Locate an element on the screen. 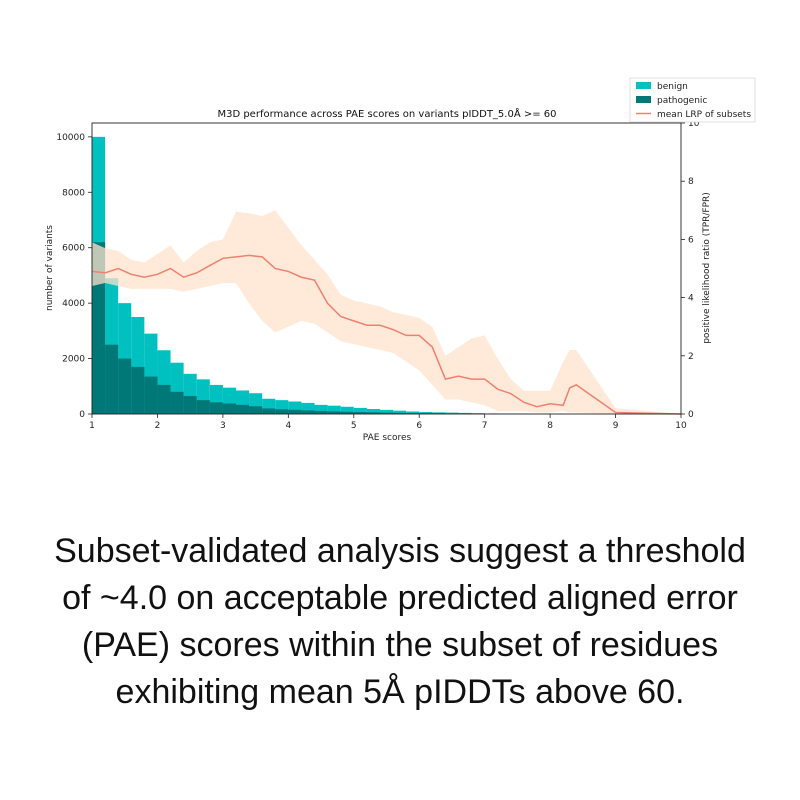 Image resolution: width=800 pixels, height=800 pixels. x-tick-label: 4 is located at coordinates (288, 426).